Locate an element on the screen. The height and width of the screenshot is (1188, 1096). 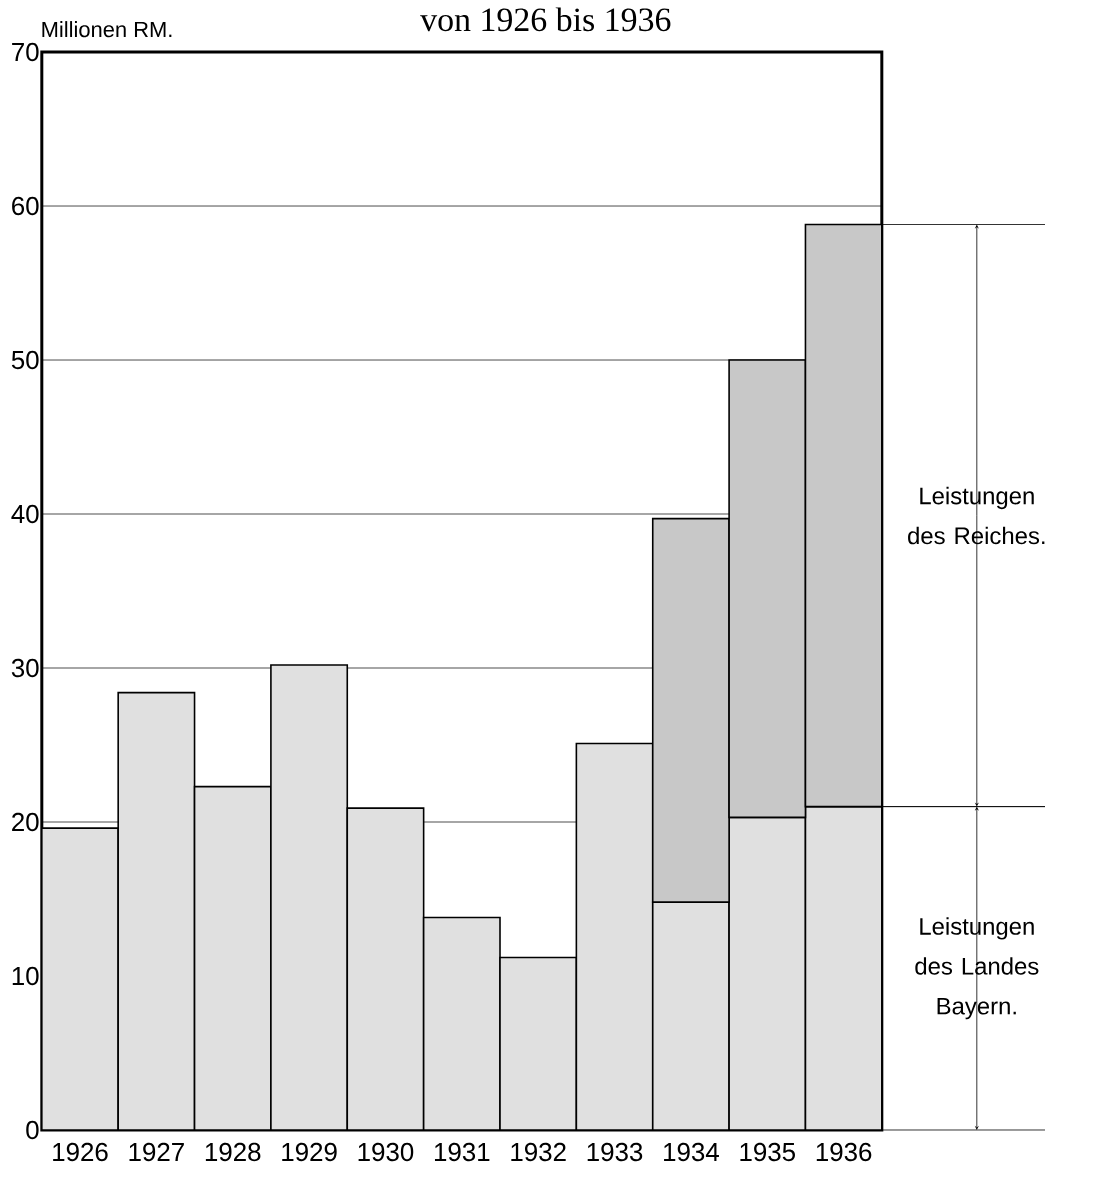
y-tick-label: 0 is located at coordinates (32, 1130).